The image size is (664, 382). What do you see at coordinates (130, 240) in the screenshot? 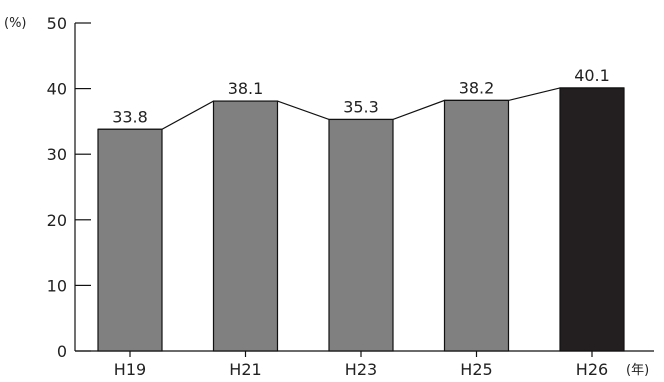
I see `bar-h19` at bounding box center [130, 240].